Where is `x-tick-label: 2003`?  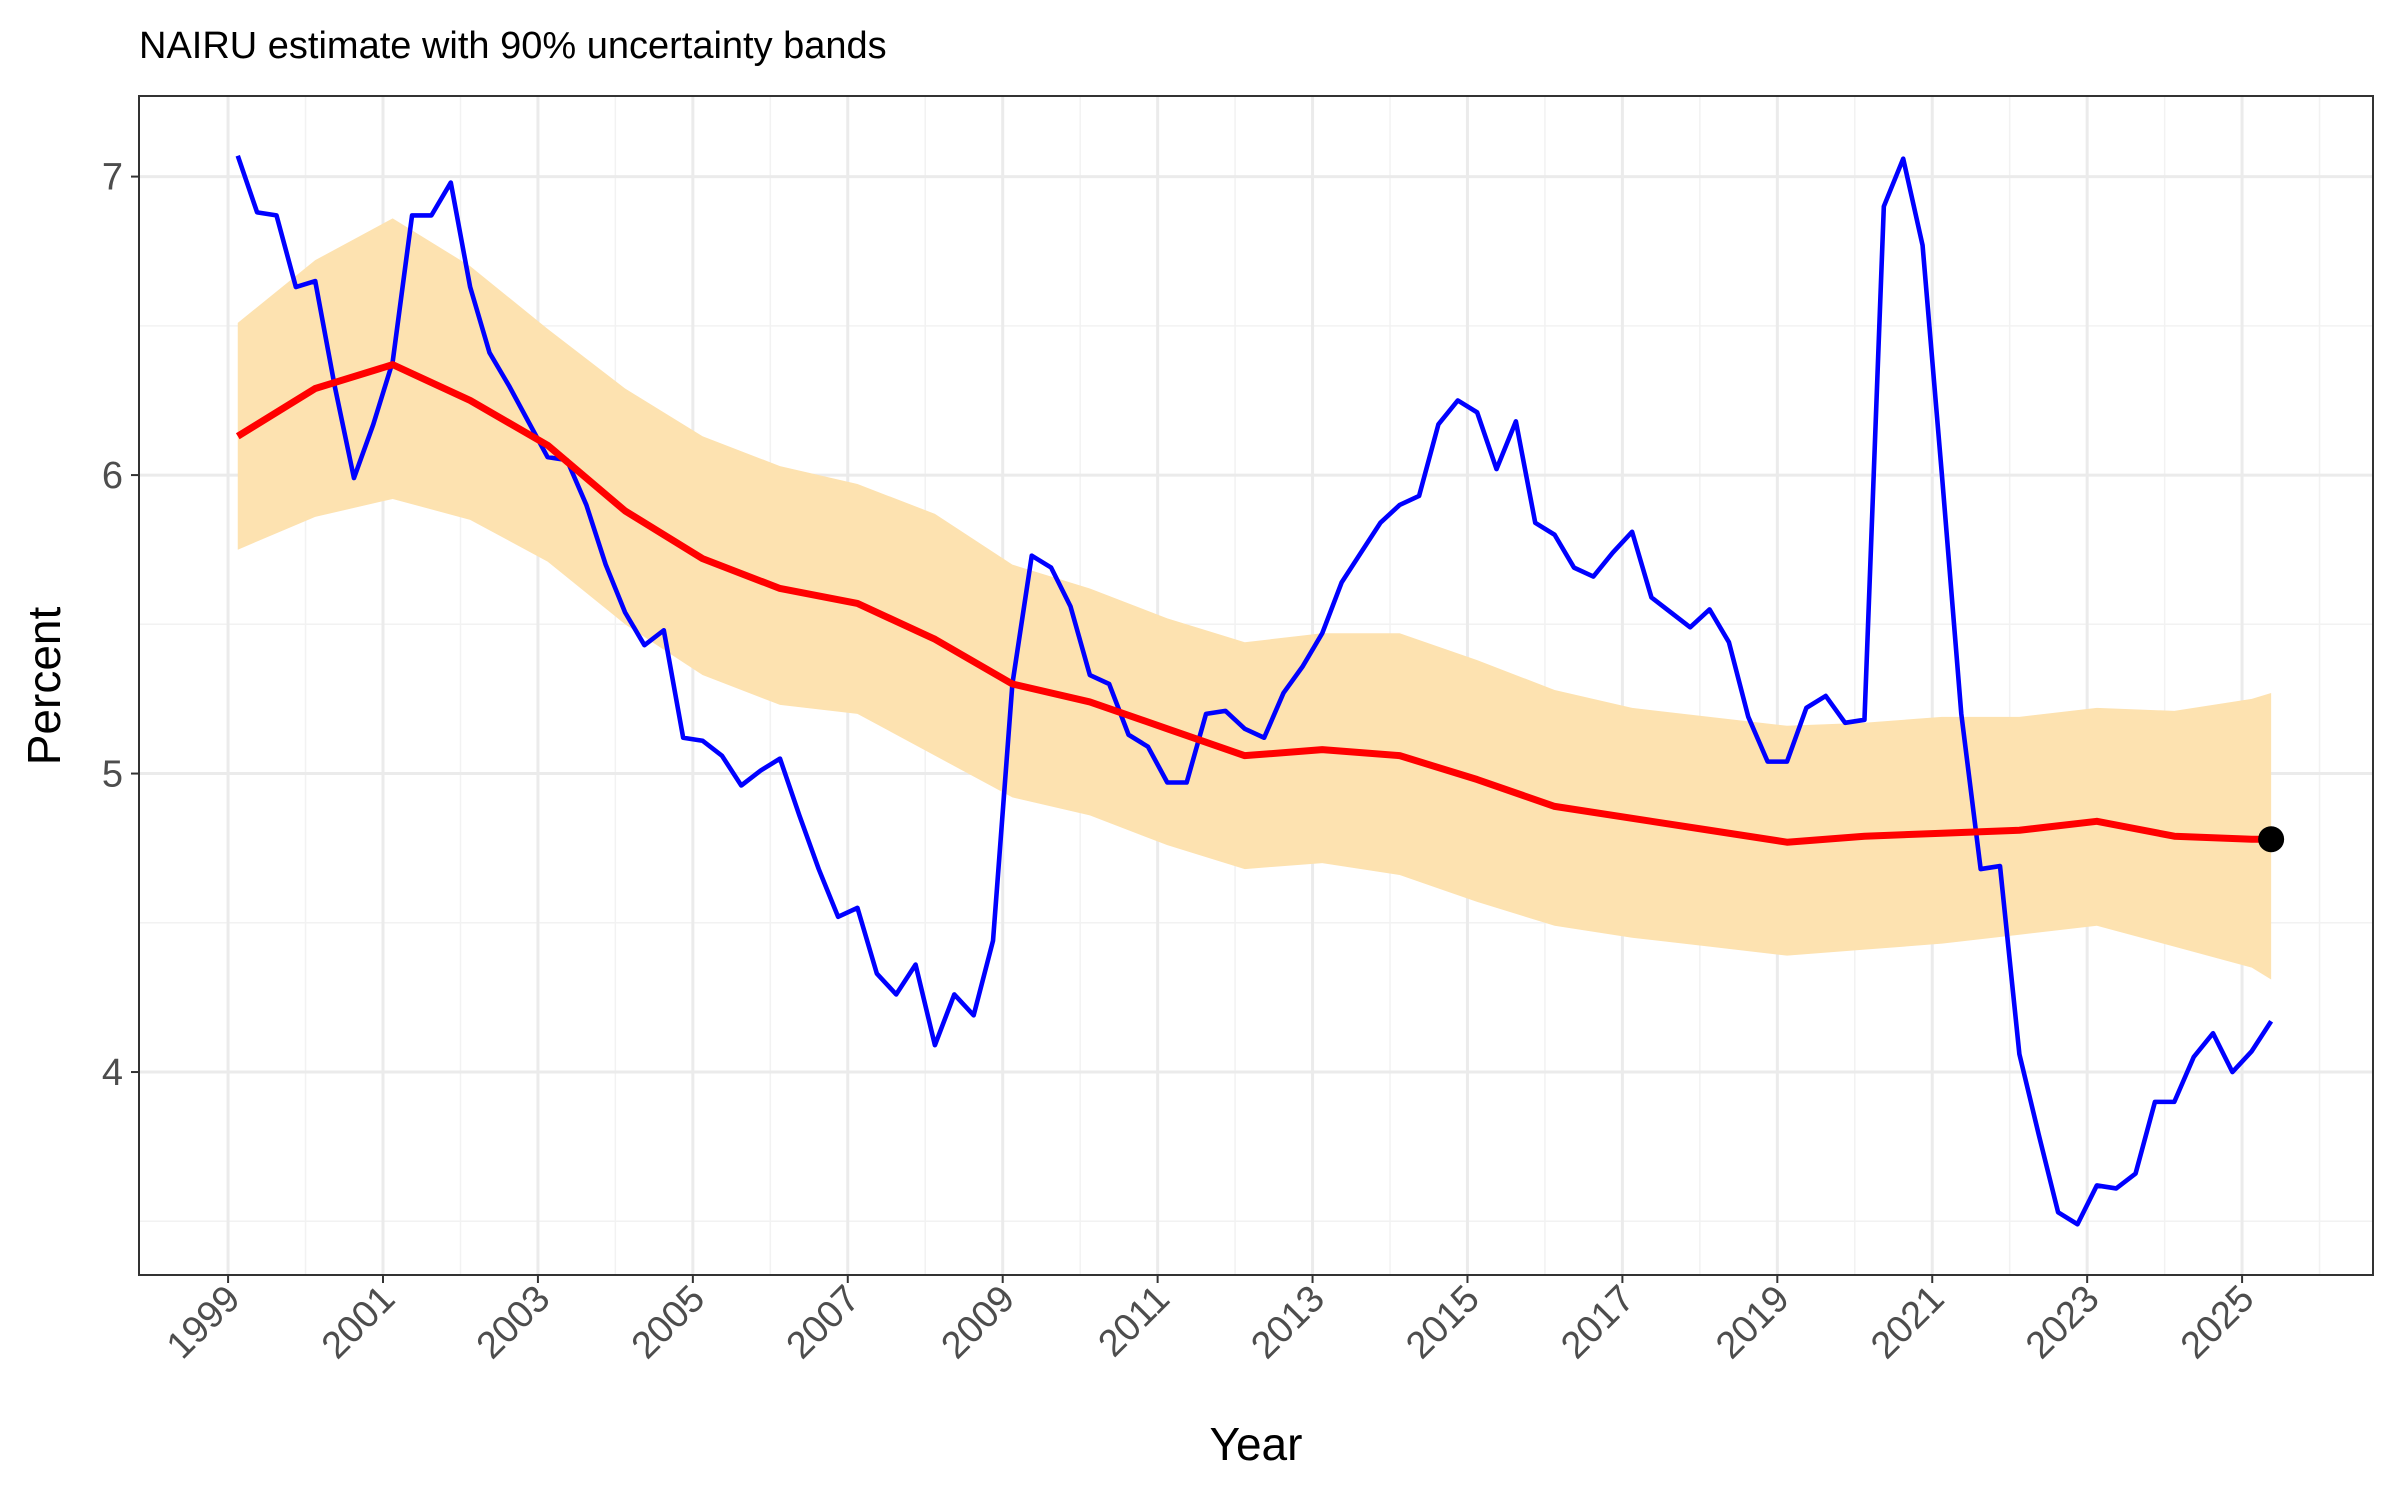 x-tick-label: 2003 is located at coordinates (513, 1322).